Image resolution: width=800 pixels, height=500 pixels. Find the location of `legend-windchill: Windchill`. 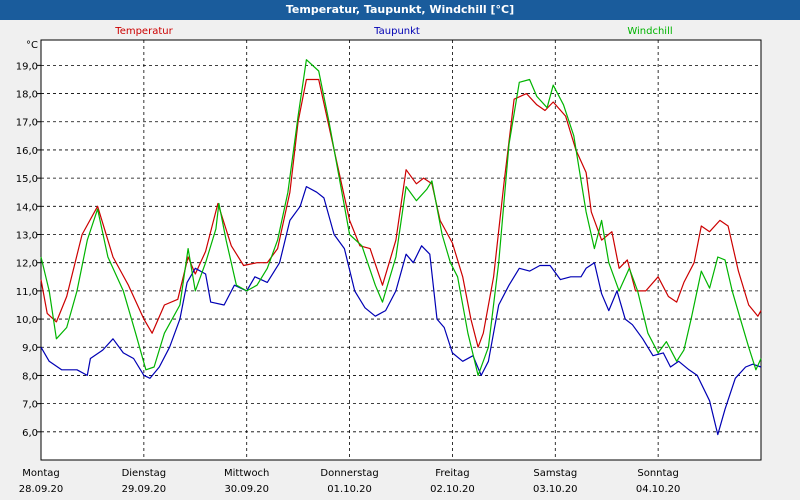

legend-windchill: Windchill is located at coordinates (649, 31).